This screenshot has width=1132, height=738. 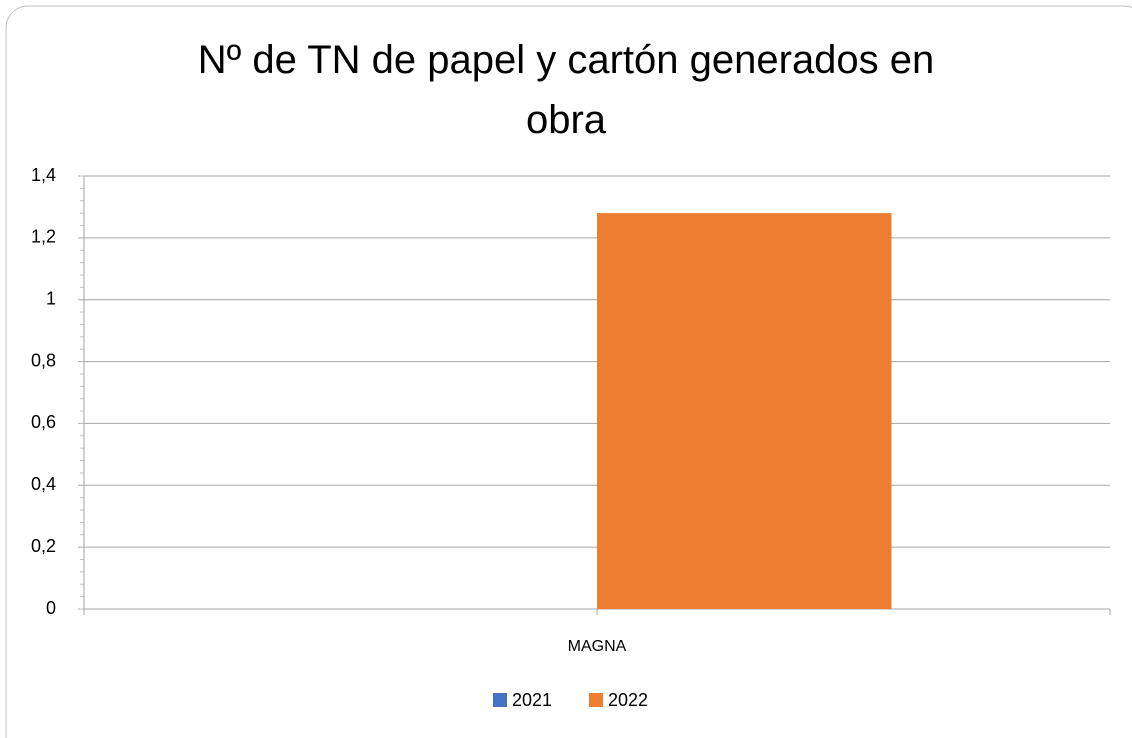 I want to click on bar, so click(x=744, y=411).